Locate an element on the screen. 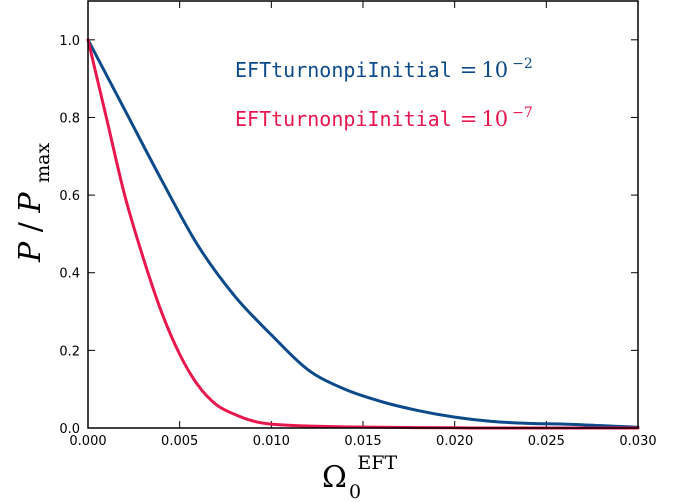 The width and height of the screenshot is (690, 502). y-tick-label: 0.8 is located at coordinates (69, 118).